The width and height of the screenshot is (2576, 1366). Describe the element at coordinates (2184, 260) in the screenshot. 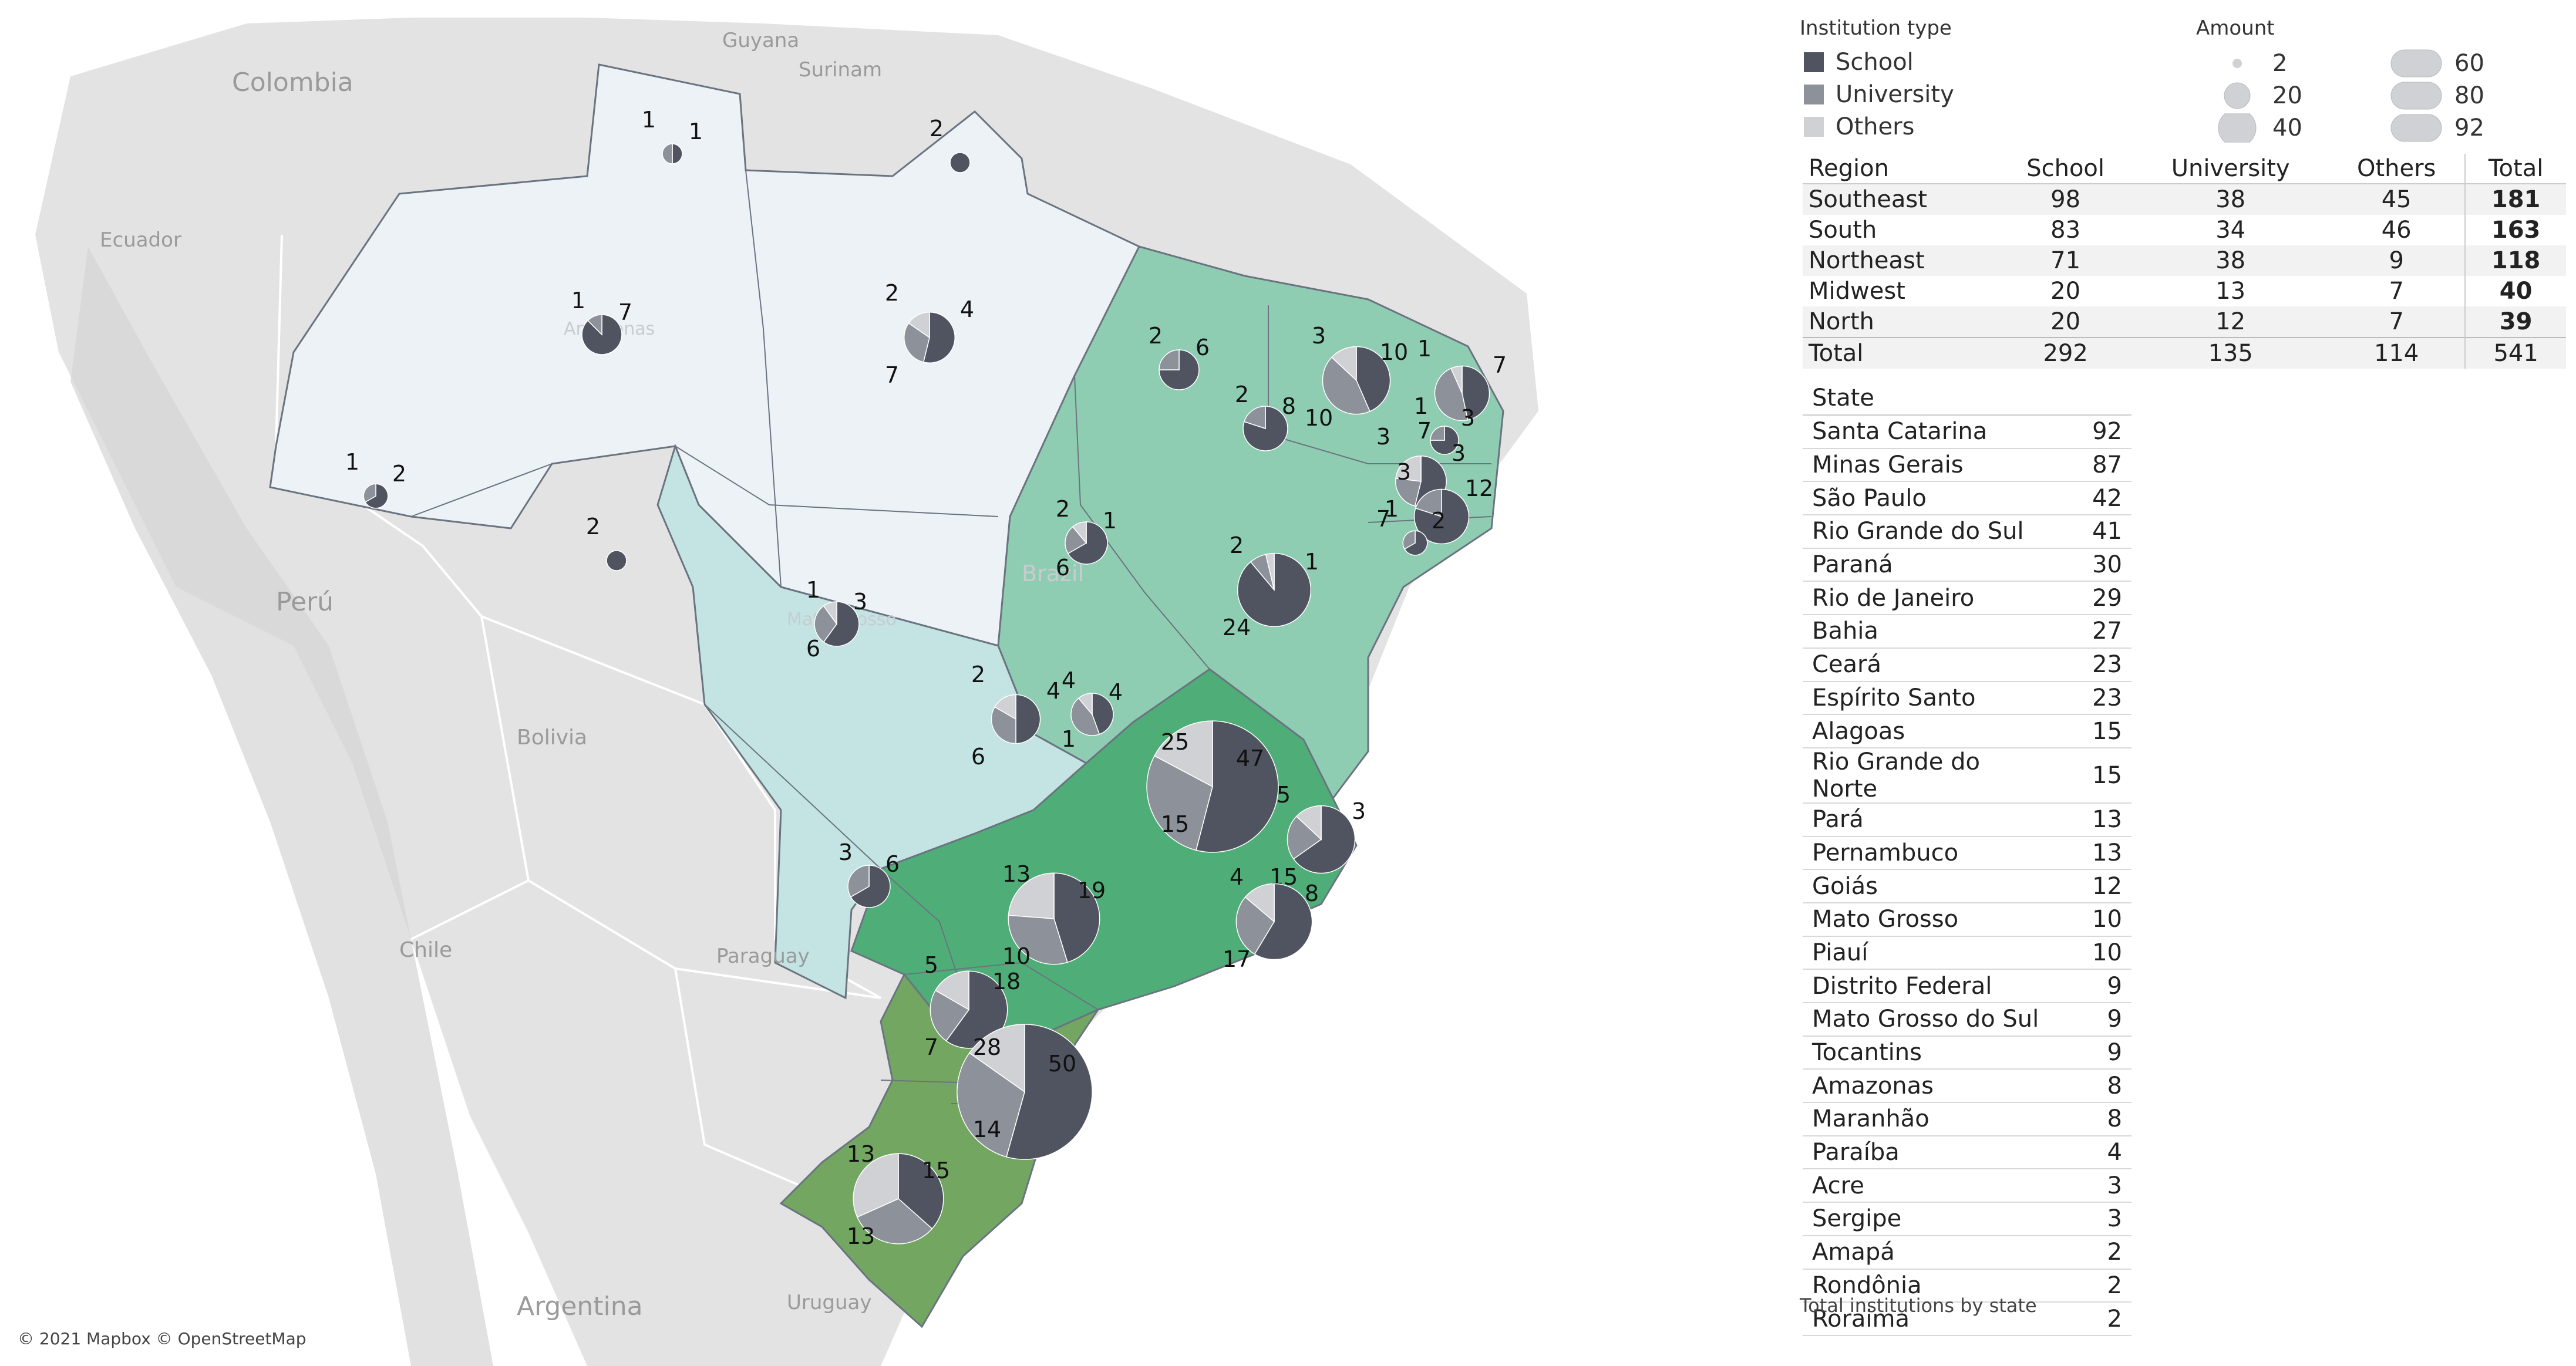

I see `region-row: Northeast 71 38 9 118` at that location.